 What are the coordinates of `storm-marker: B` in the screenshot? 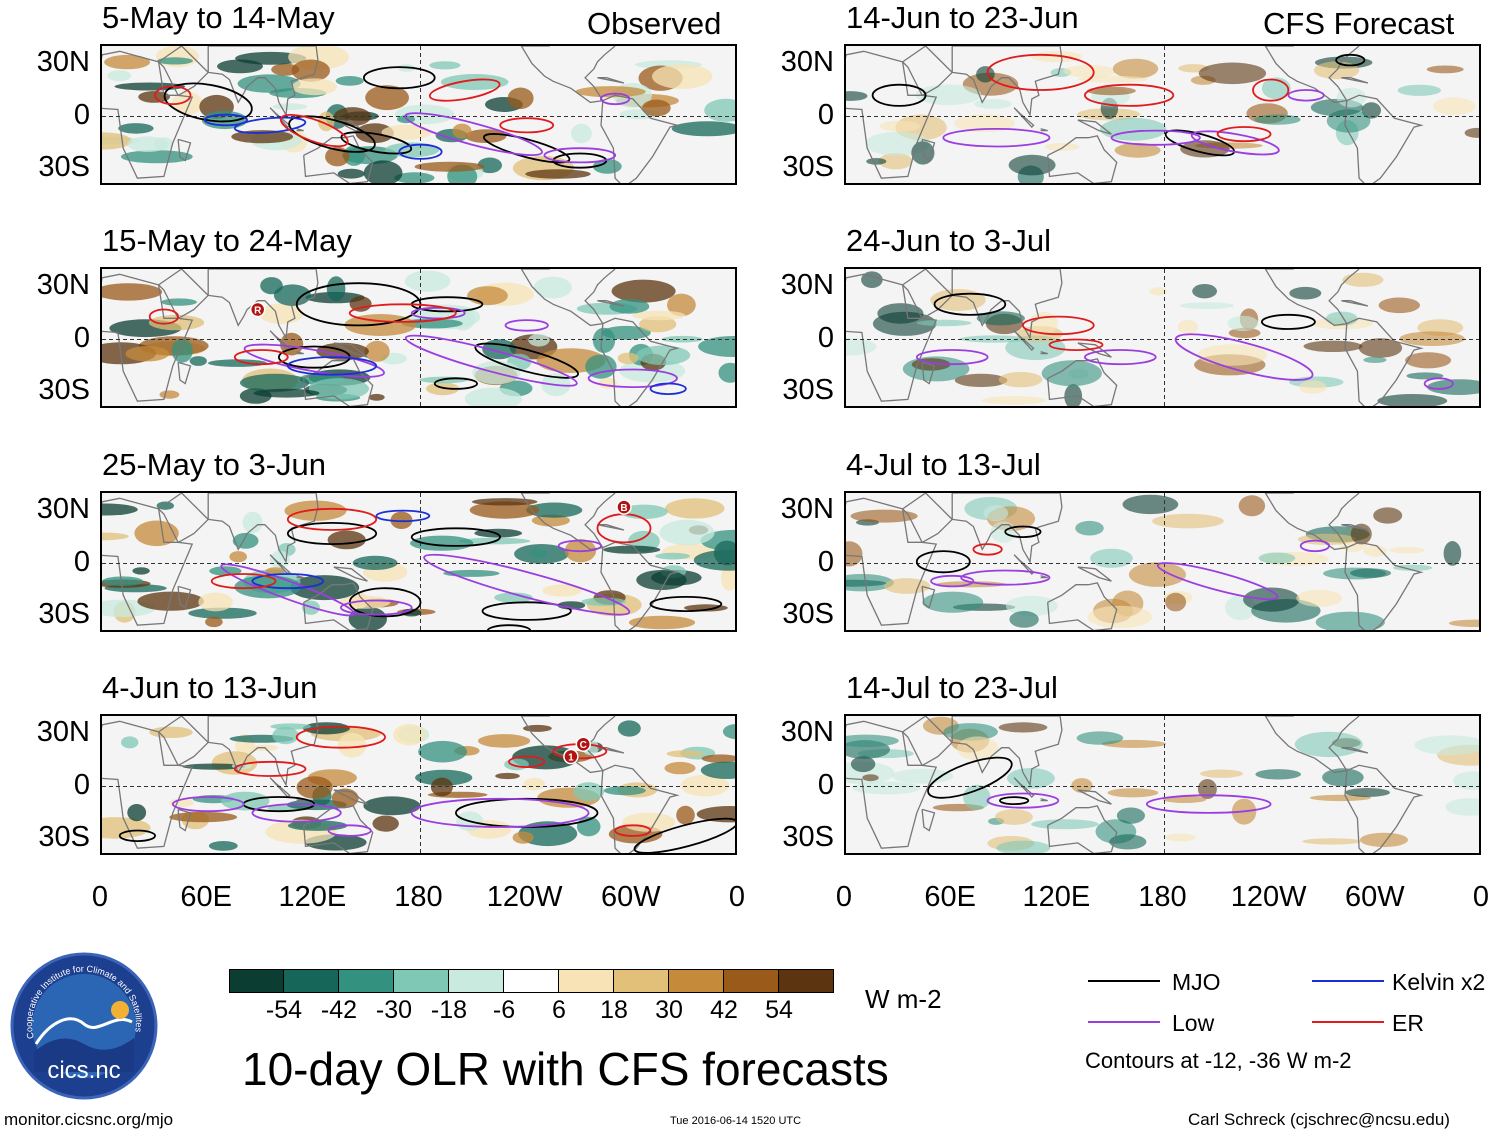 It's located at (624, 507).